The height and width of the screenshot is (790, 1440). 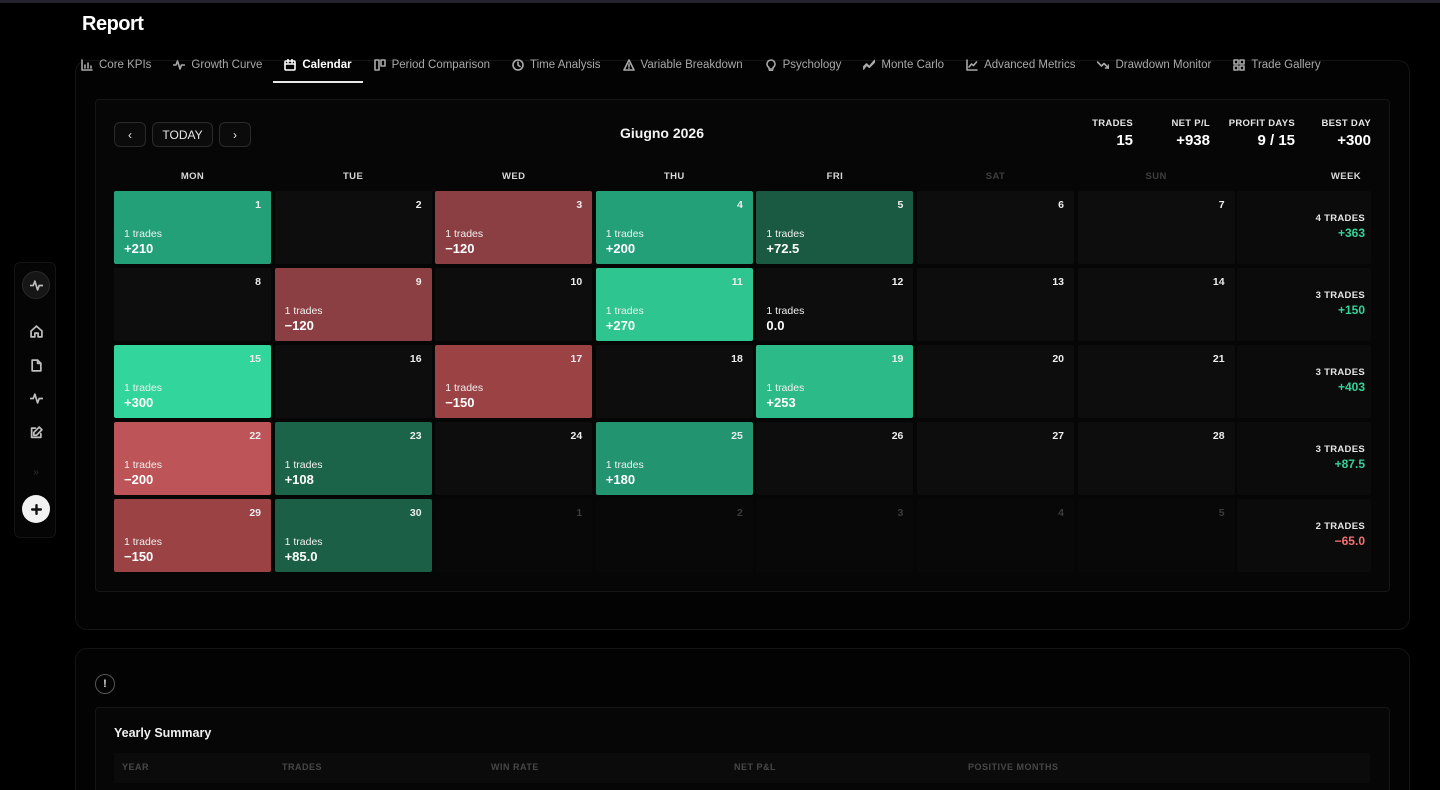 What do you see at coordinates (1304, 381) in the screenshot?
I see `week-summary-cell: 3 TRADES +403` at bounding box center [1304, 381].